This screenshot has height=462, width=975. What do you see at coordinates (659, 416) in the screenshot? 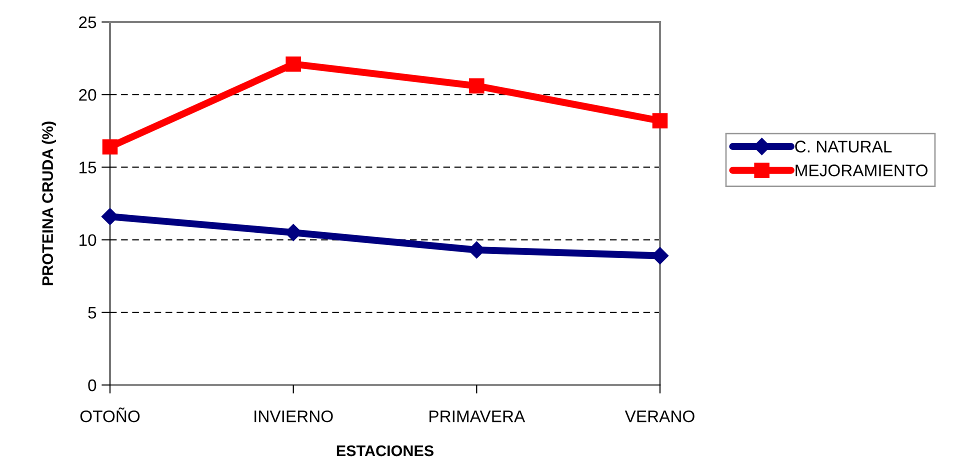
I see `x-tick-label: VERANO` at bounding box center [659, 416].